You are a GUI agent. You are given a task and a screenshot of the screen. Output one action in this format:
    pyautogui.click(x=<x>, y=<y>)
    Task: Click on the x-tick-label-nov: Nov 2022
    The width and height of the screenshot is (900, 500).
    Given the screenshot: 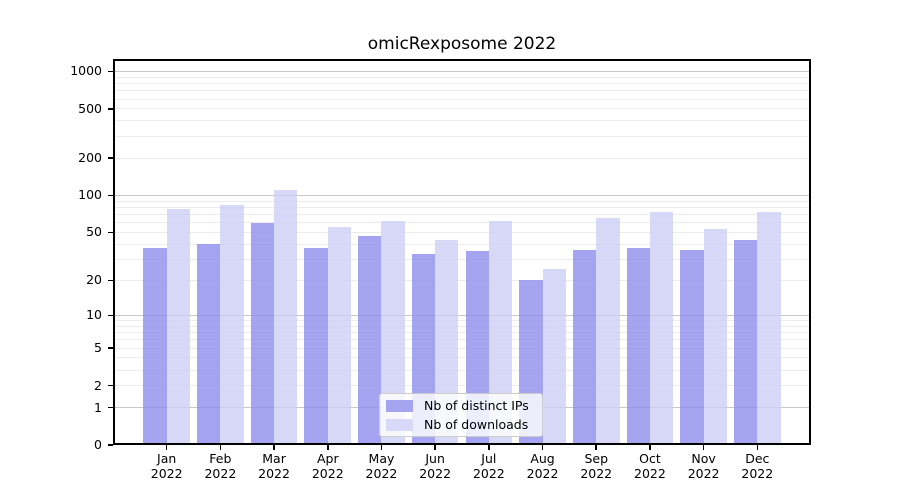 What is the action you would take?
    pyautogui.click(x=704, y=466)
    